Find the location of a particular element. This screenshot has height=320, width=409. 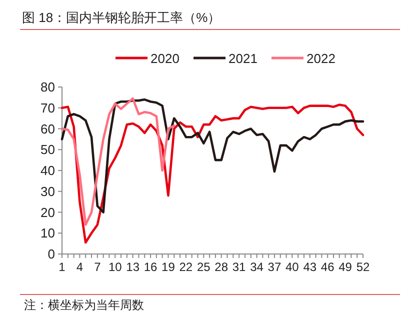

x-tick-label: 49 is located at coordinates (345, 267).